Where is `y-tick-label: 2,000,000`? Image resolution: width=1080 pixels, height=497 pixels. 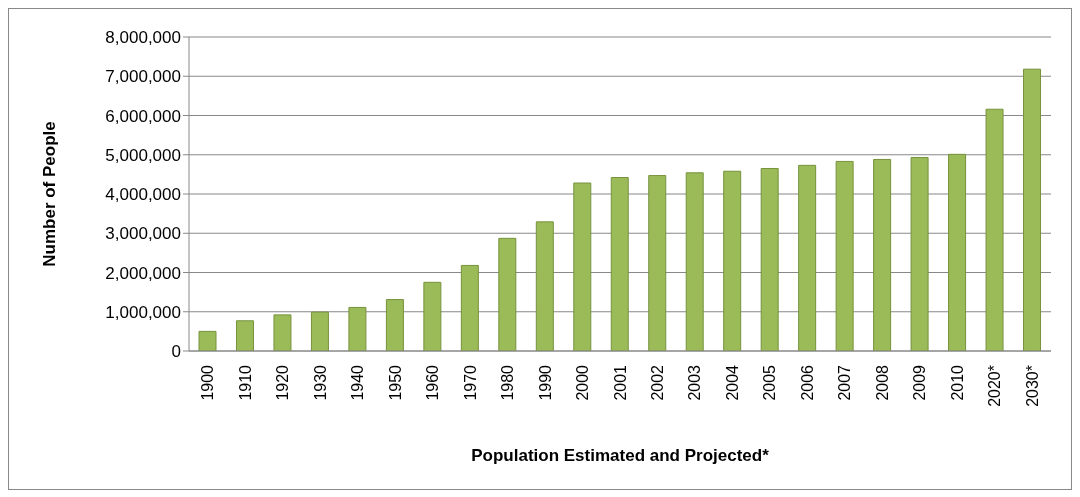
y-tick-label: 2,000,000 is located at coordinates (143, 273).